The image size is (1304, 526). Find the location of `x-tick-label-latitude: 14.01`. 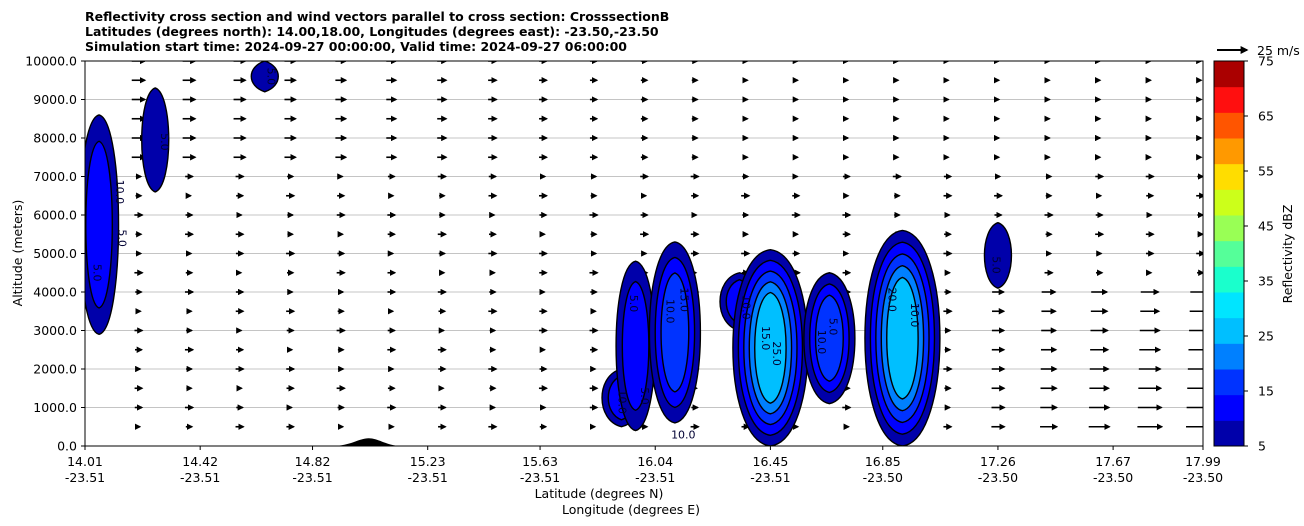

x-tick-label-latitude: 14.01 is located at coordinates (85, 461).